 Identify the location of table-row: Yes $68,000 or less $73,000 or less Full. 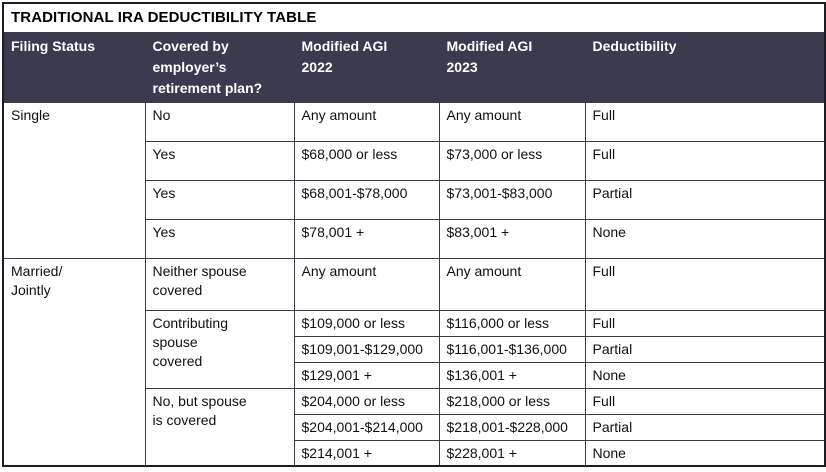
(414, 160).